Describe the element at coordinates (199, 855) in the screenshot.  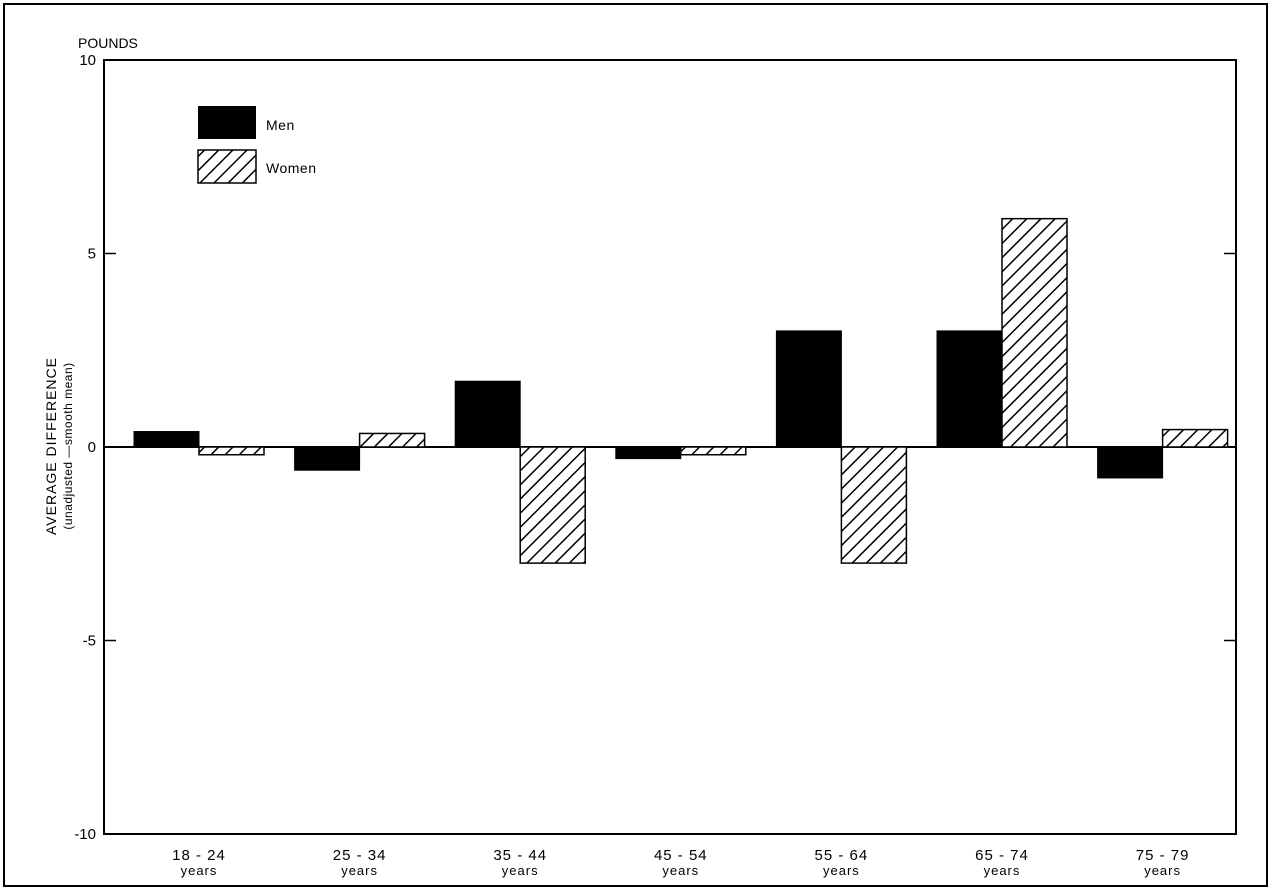
I see `x-category-label: 18 - 24` at that location.